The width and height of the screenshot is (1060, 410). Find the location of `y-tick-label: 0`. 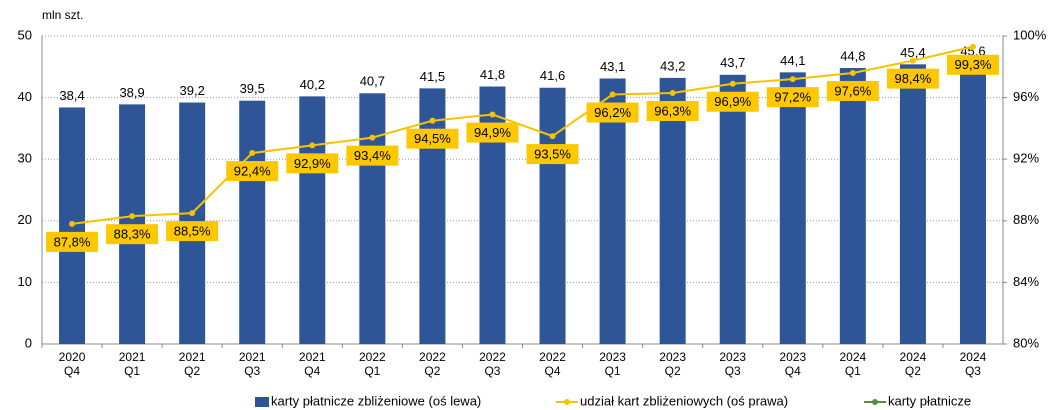

y-tick-label: 0 is located at coordinates (28, 342).